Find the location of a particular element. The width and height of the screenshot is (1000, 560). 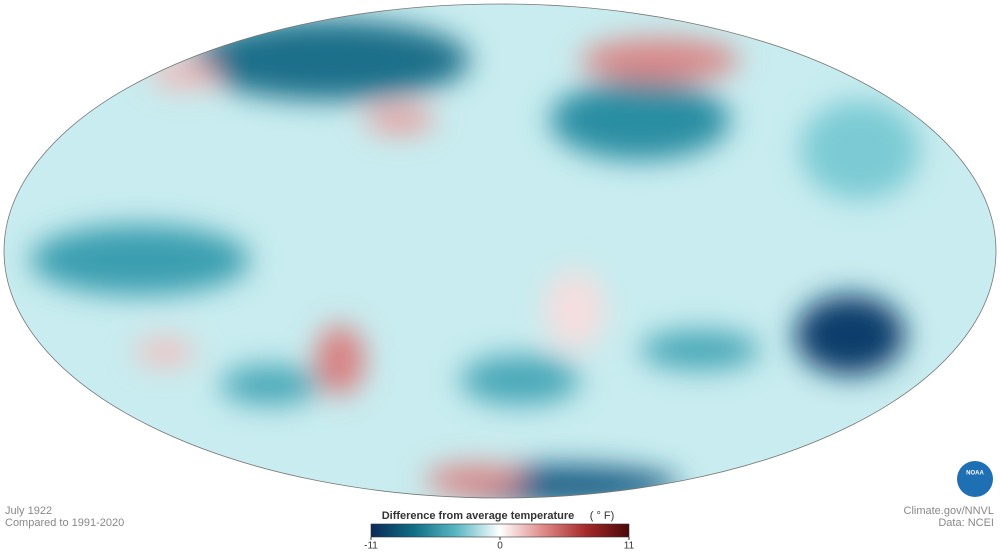

source: Data: NCEI is located at coordinates (966, 523).